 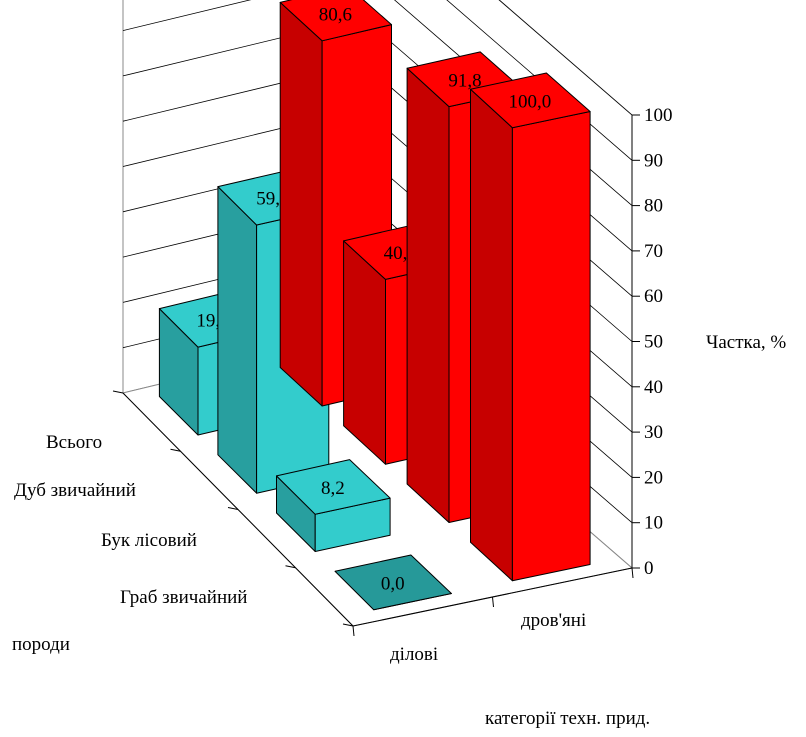 What do you see at coordinates (335, 15) in the screenshot?
I see `data-label: 80,6` at bounding box center [335, 15].